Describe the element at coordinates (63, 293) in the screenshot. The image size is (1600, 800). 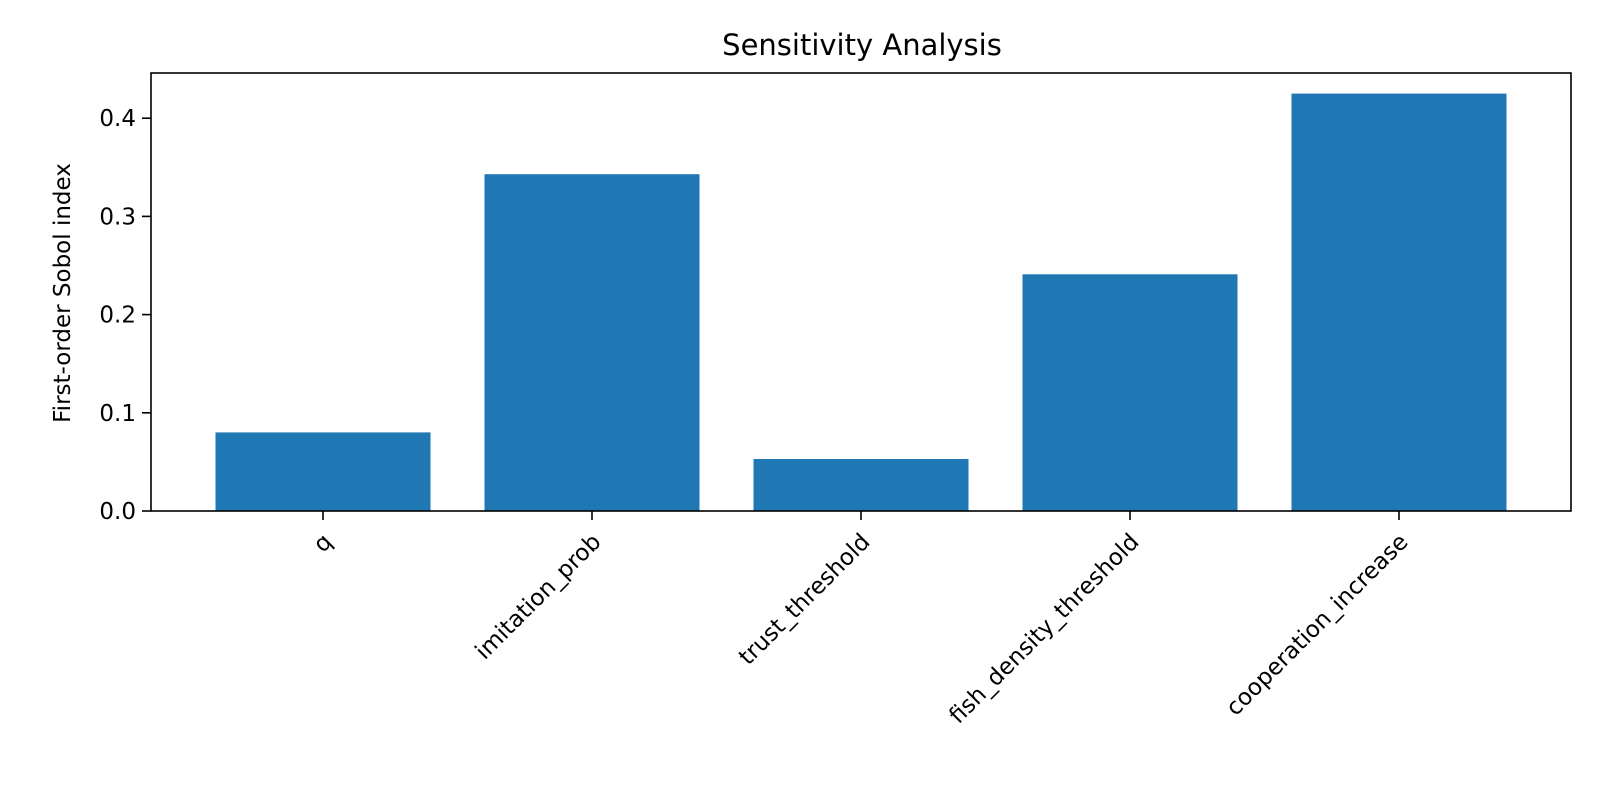
I see `y-axis-label: First-order Sobol index` at that location.